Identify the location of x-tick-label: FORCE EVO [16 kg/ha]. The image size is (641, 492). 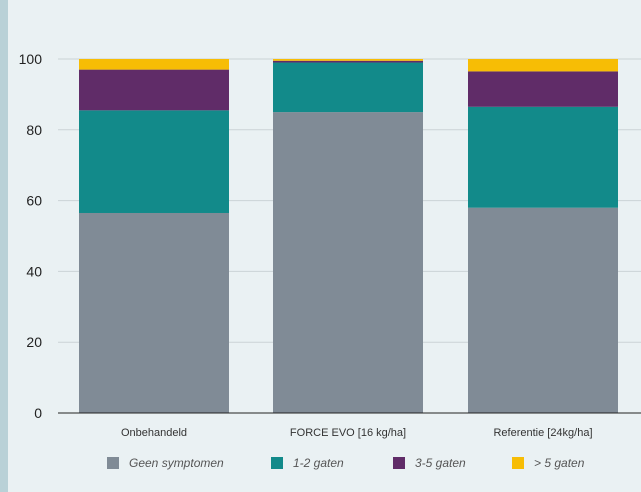
(348, 433).